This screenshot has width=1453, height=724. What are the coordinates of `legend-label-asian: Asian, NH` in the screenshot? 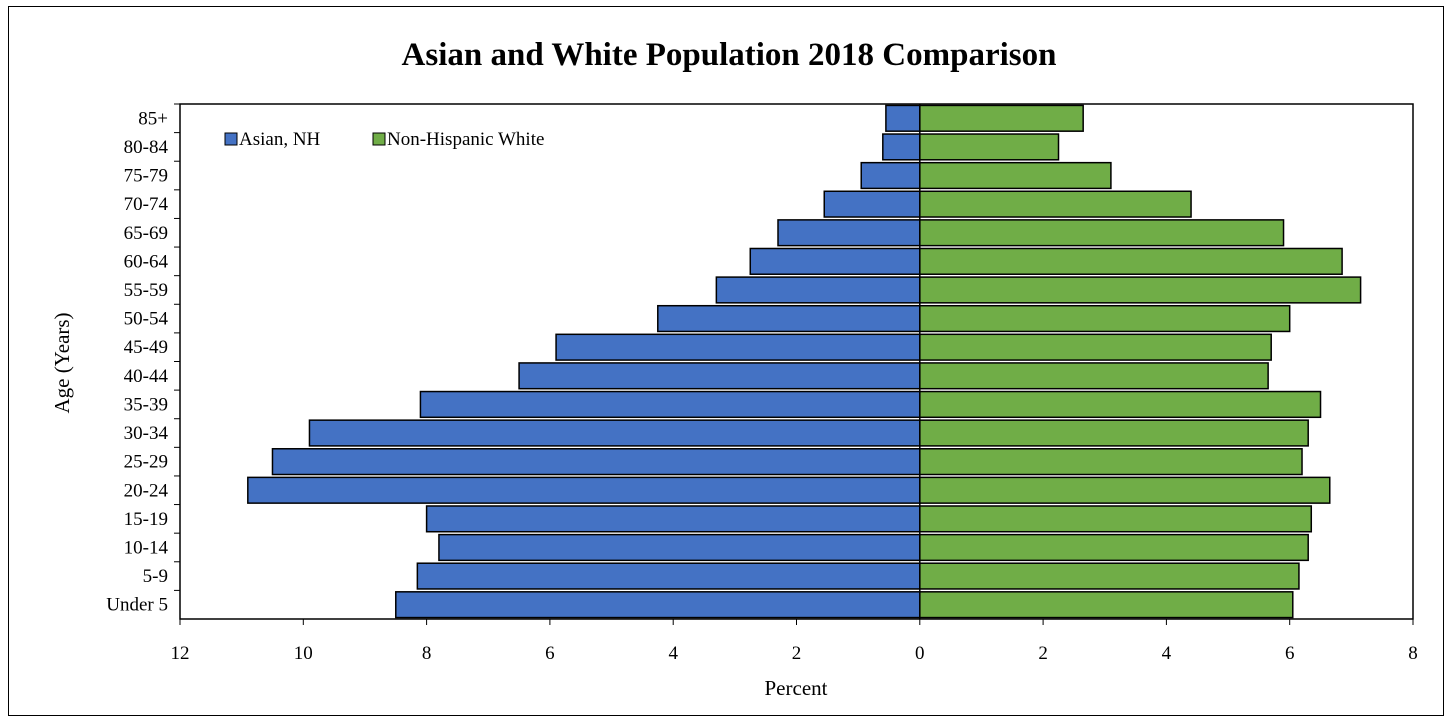 It's located at (280, 139).